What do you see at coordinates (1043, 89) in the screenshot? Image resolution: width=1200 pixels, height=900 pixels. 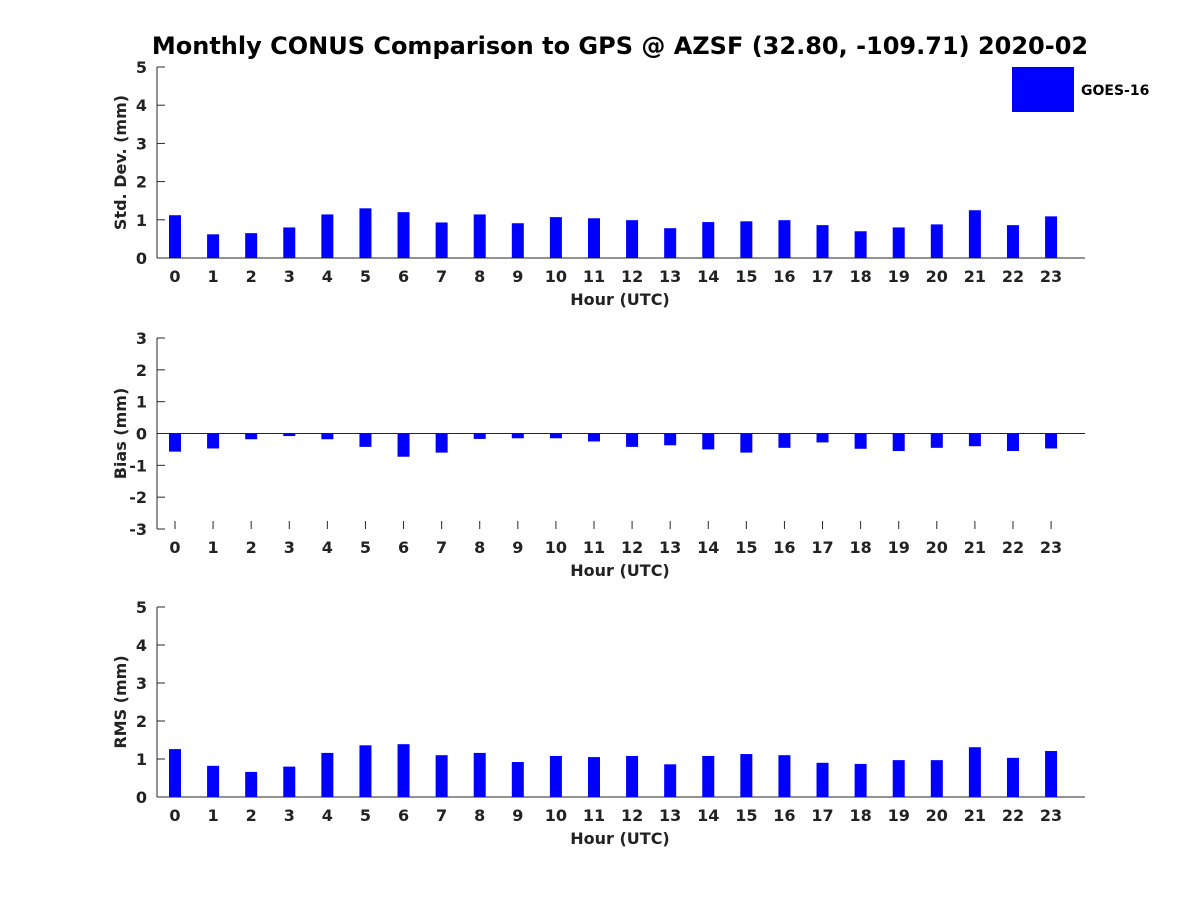 I see `legend-swatch-goes16` at bounding box center [1043, 89].